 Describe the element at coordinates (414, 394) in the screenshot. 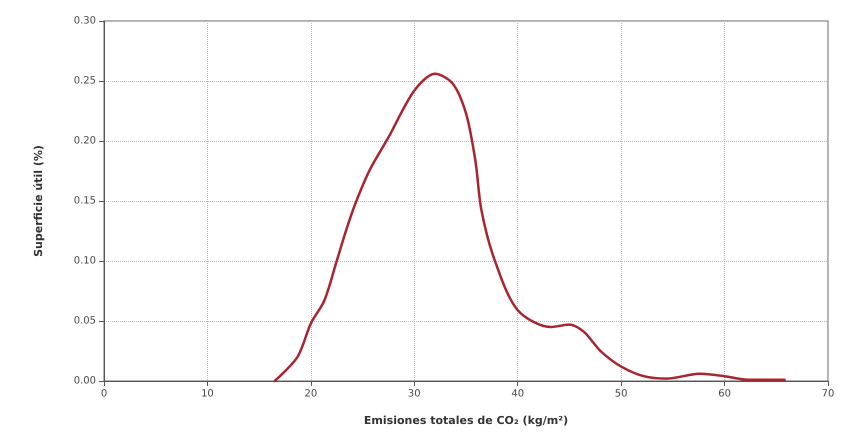

I see `x-tick-label: 30` at that location.